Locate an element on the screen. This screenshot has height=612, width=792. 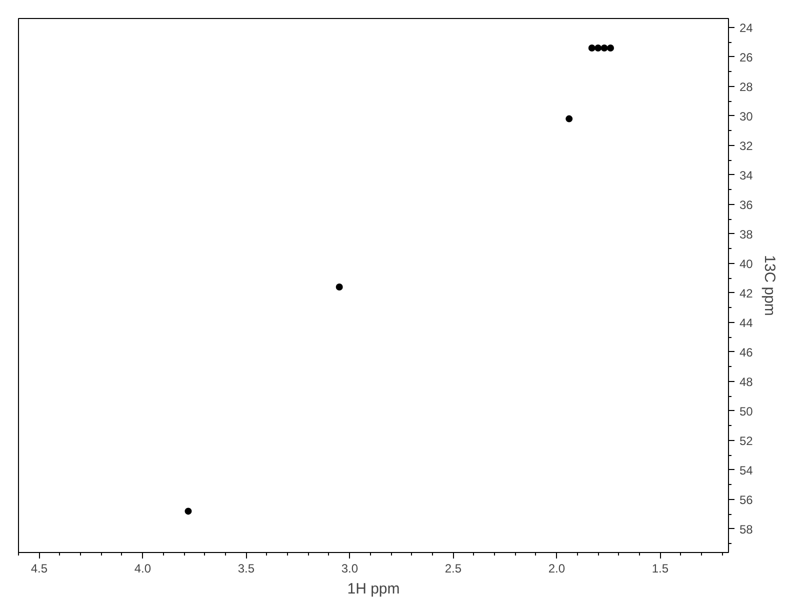
y-tick-label: 54 is located at coordinates (747, 470).